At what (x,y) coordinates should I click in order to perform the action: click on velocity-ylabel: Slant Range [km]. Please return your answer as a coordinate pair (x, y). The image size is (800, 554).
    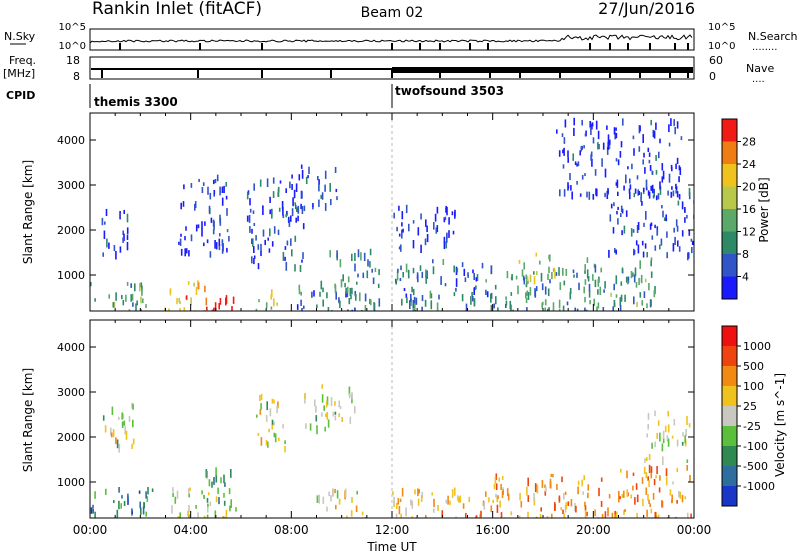
    Looking at the image, I should click on (28, 420).